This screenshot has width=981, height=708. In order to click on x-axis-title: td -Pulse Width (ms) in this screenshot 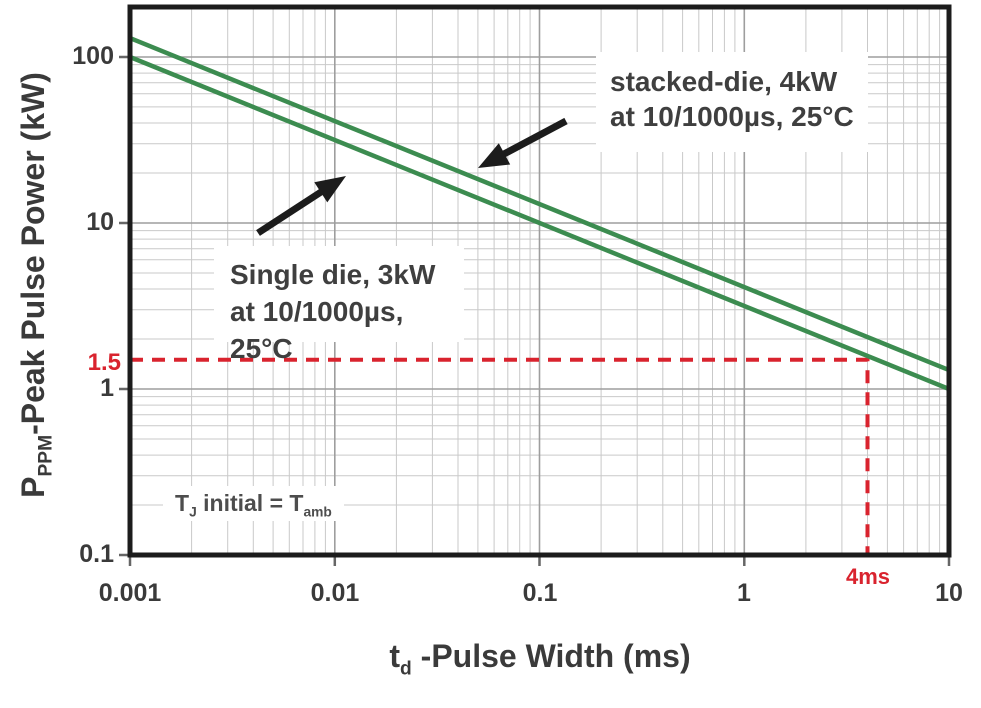, I will do `click(540, 658)`.